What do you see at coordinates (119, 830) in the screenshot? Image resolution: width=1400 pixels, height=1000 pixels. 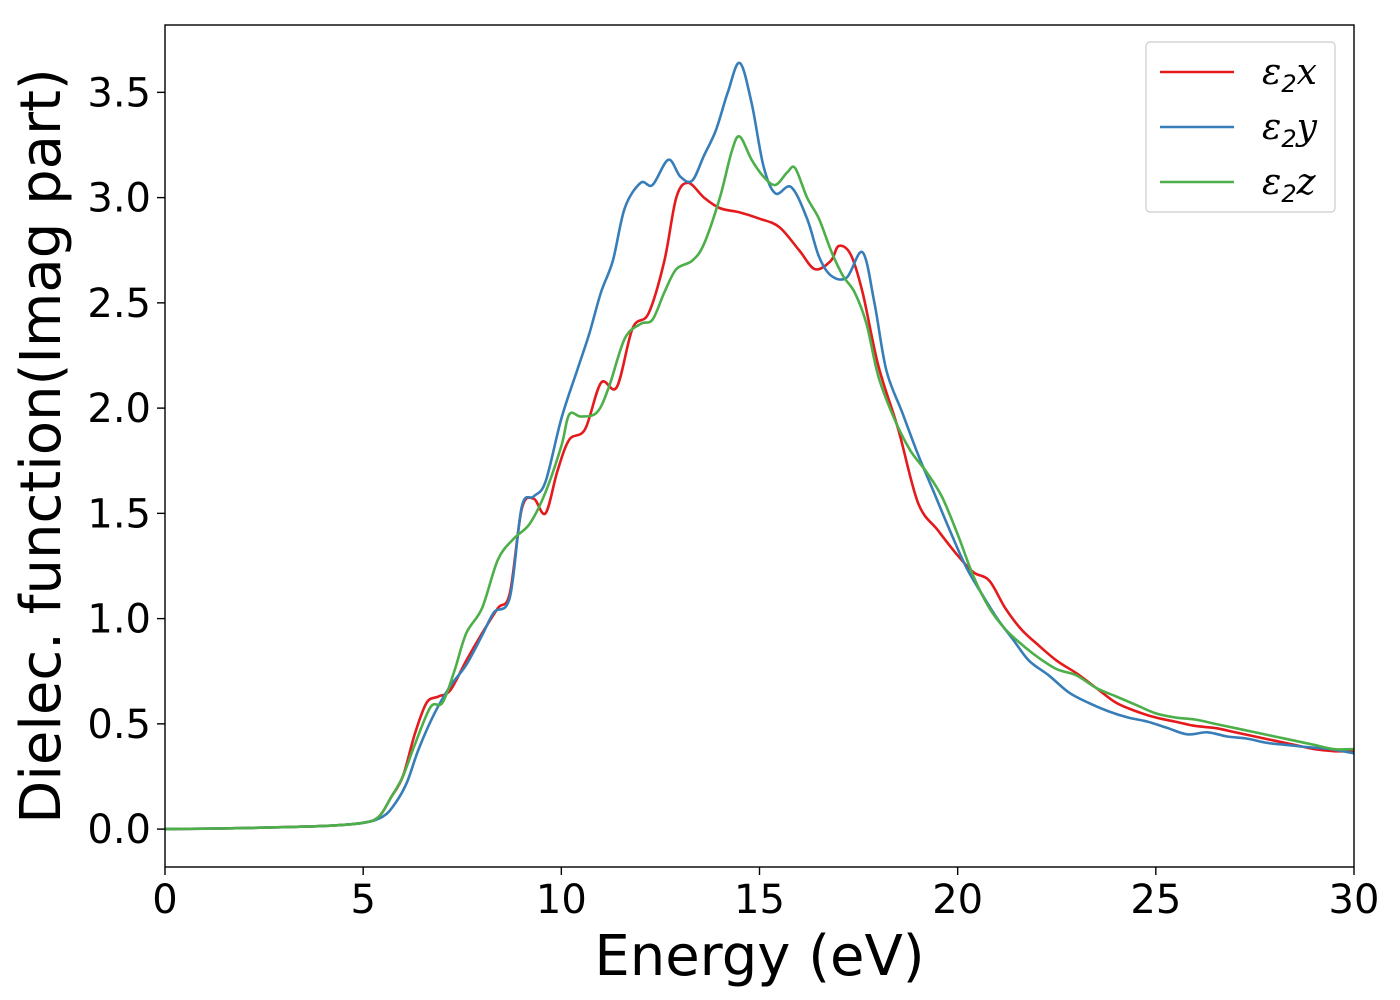 I see `y-tick-label: 0.0` at bounding box center [119, 830].